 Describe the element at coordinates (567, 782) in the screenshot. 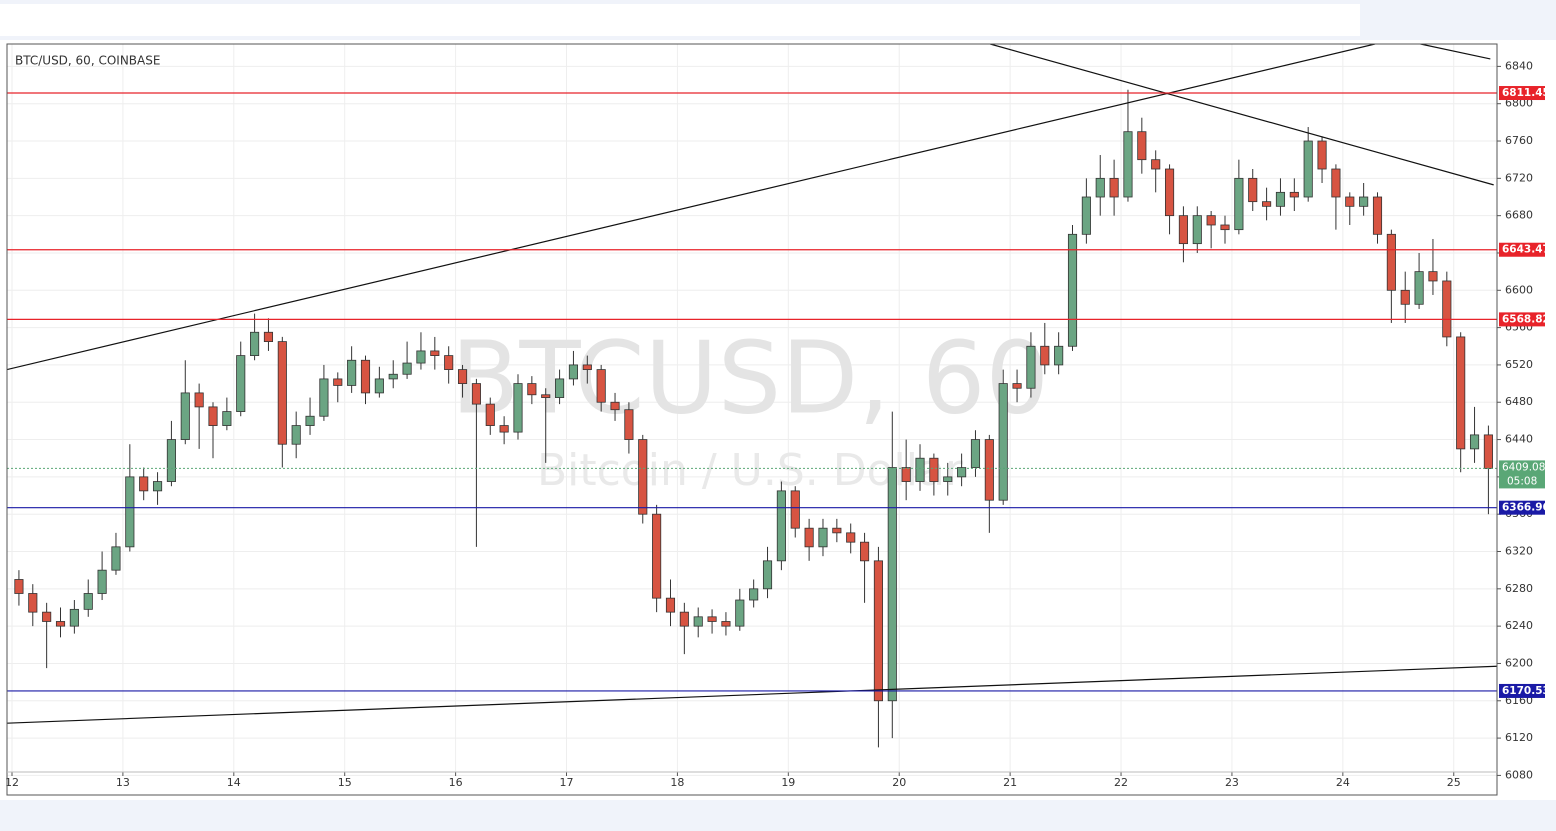

I see `x-tick-label: 17` at that location.